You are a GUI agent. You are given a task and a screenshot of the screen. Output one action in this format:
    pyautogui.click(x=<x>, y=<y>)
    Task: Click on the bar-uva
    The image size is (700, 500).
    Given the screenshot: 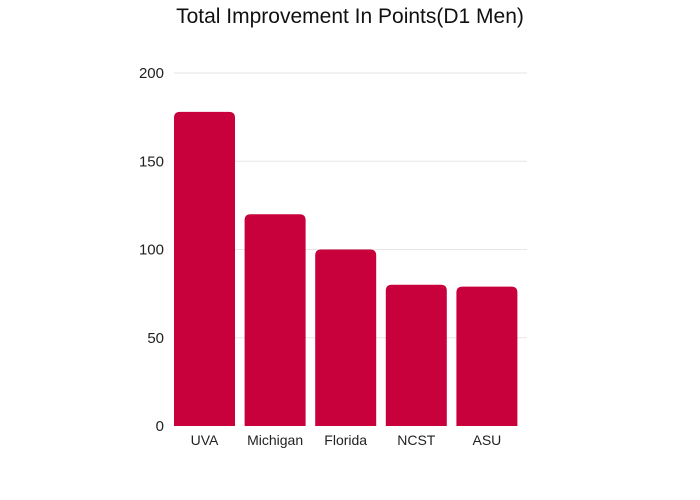 What is the action you would take?
    pyautogui.click(x=204, y=268)
    